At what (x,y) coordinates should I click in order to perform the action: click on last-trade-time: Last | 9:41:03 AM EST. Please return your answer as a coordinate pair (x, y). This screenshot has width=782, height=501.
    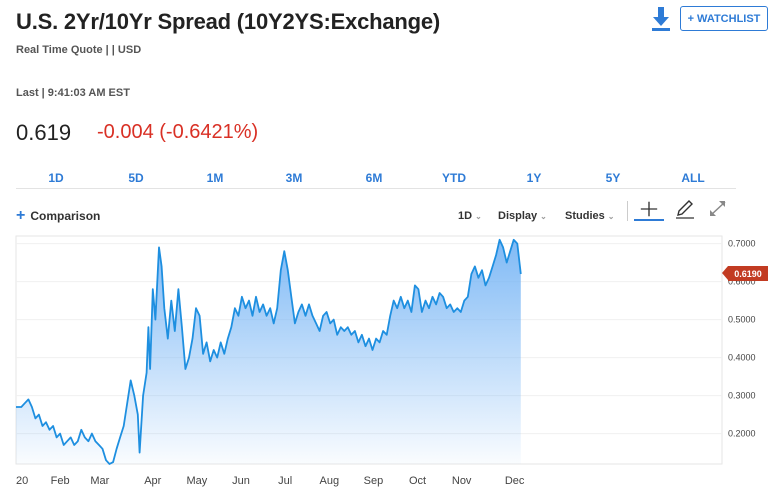
    Looking at the image, I should click on (73, 93).